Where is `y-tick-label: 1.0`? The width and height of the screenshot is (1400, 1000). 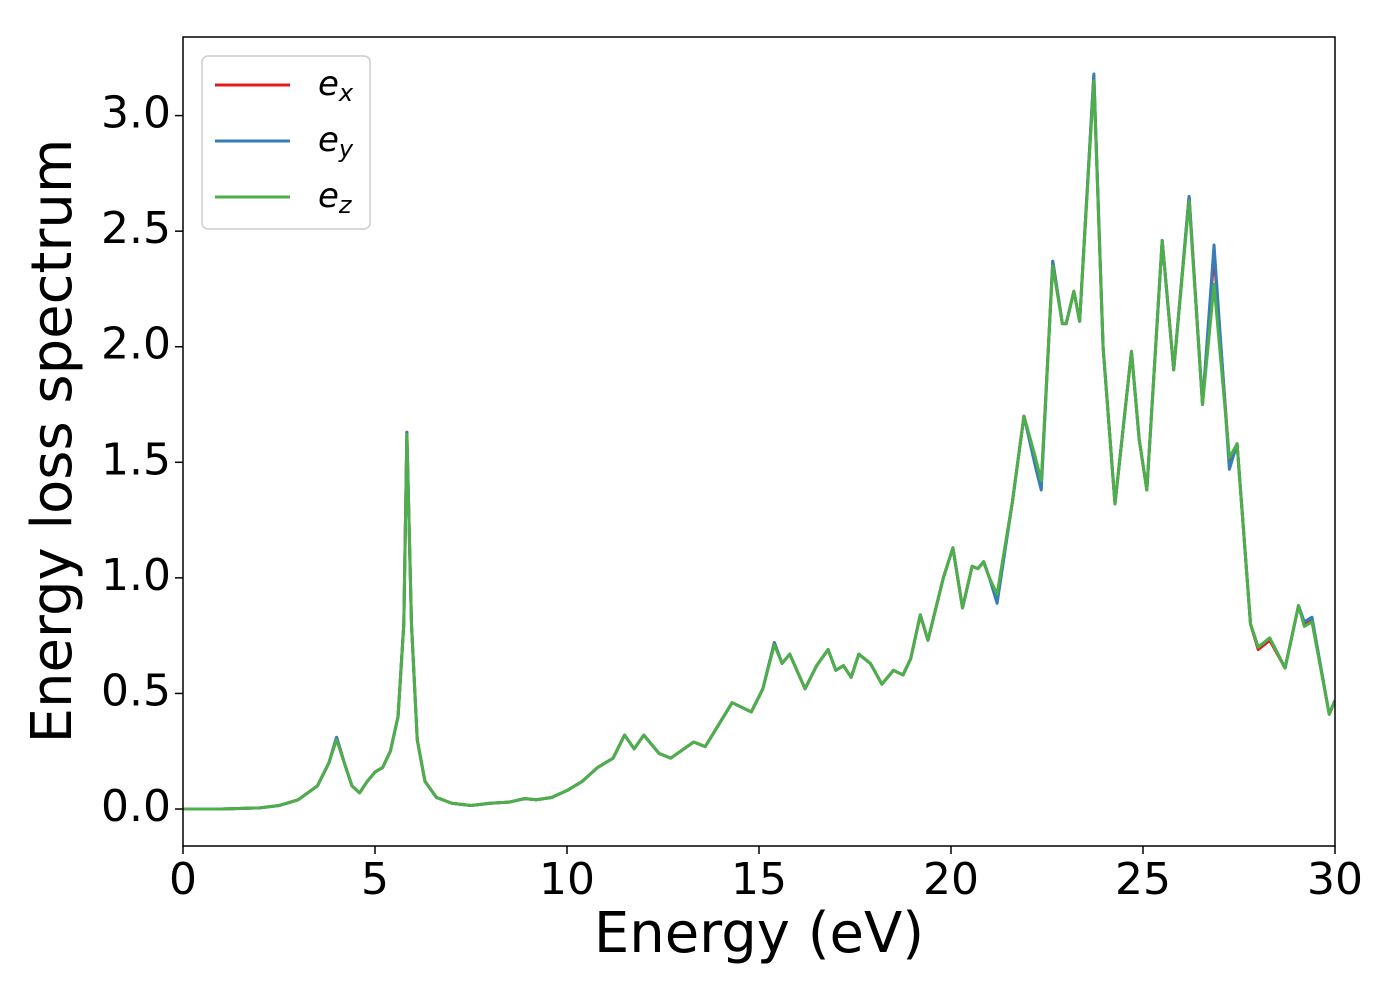
y-tick-label: 1.0 is located at coordinates (136, 575).